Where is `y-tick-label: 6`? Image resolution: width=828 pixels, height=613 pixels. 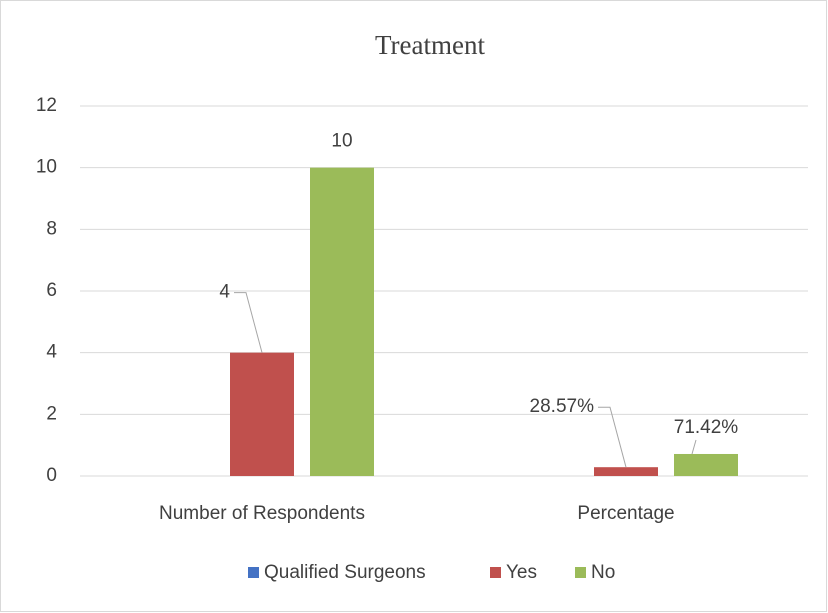 y-tick-label: 6 is located at coordinates (51, 290).